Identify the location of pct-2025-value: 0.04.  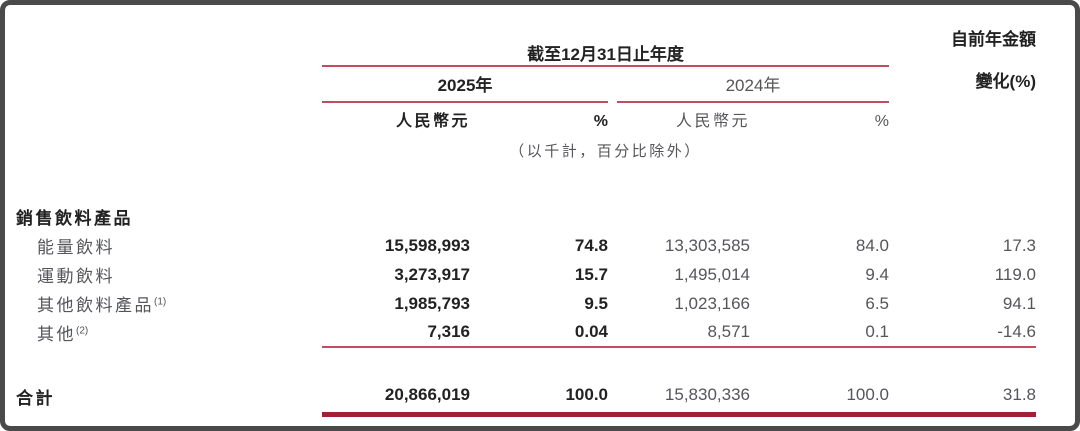
(539, 333).